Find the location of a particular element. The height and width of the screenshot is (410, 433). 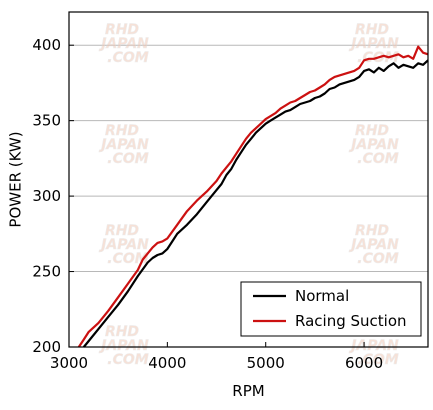

legend-label-normal: Normal is located at coordinates (322, 296).